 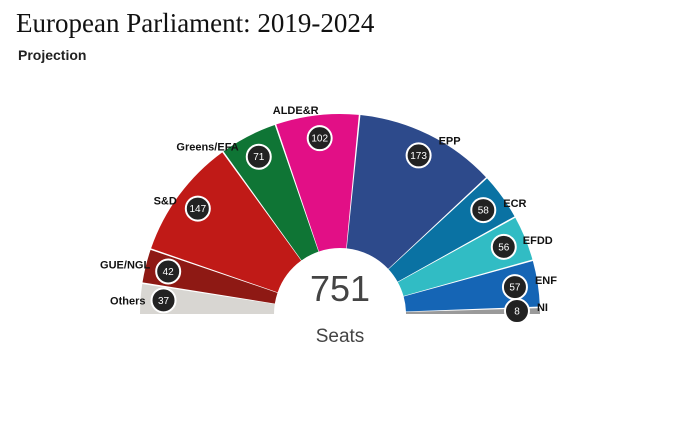 I want to click on party-label-s-d: S&D, so click(x=165, y=202).